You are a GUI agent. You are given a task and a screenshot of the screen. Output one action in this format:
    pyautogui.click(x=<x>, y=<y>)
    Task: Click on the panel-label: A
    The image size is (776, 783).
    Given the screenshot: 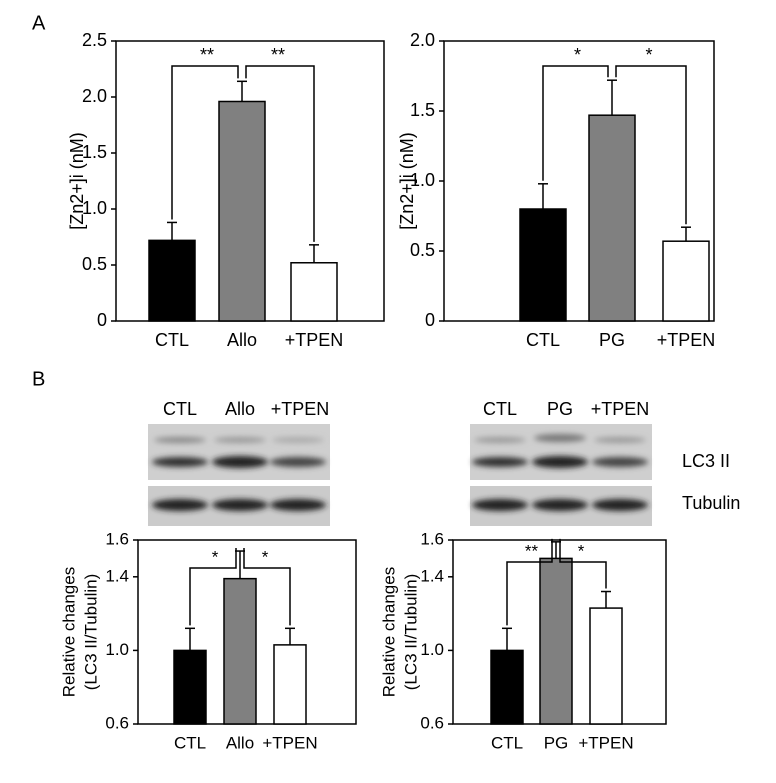 What is the action you would take?
    pyautogui.click(x=39, y=23)
    